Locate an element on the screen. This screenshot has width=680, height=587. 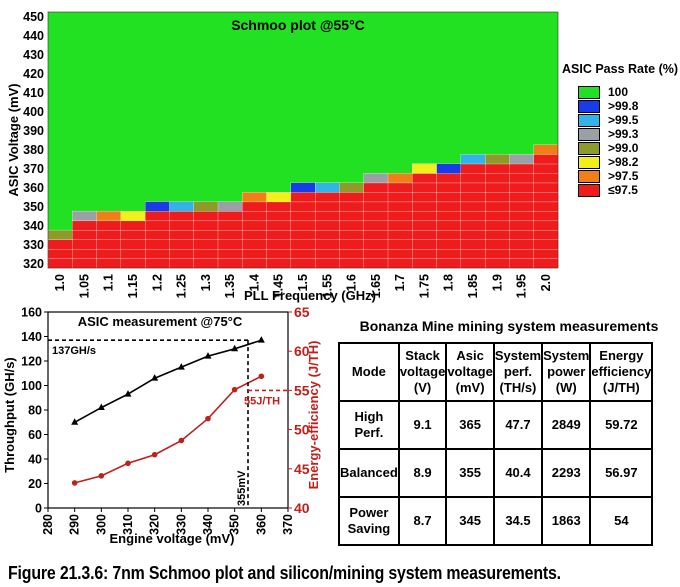
header-text: power is located at coordinates (566, 371).